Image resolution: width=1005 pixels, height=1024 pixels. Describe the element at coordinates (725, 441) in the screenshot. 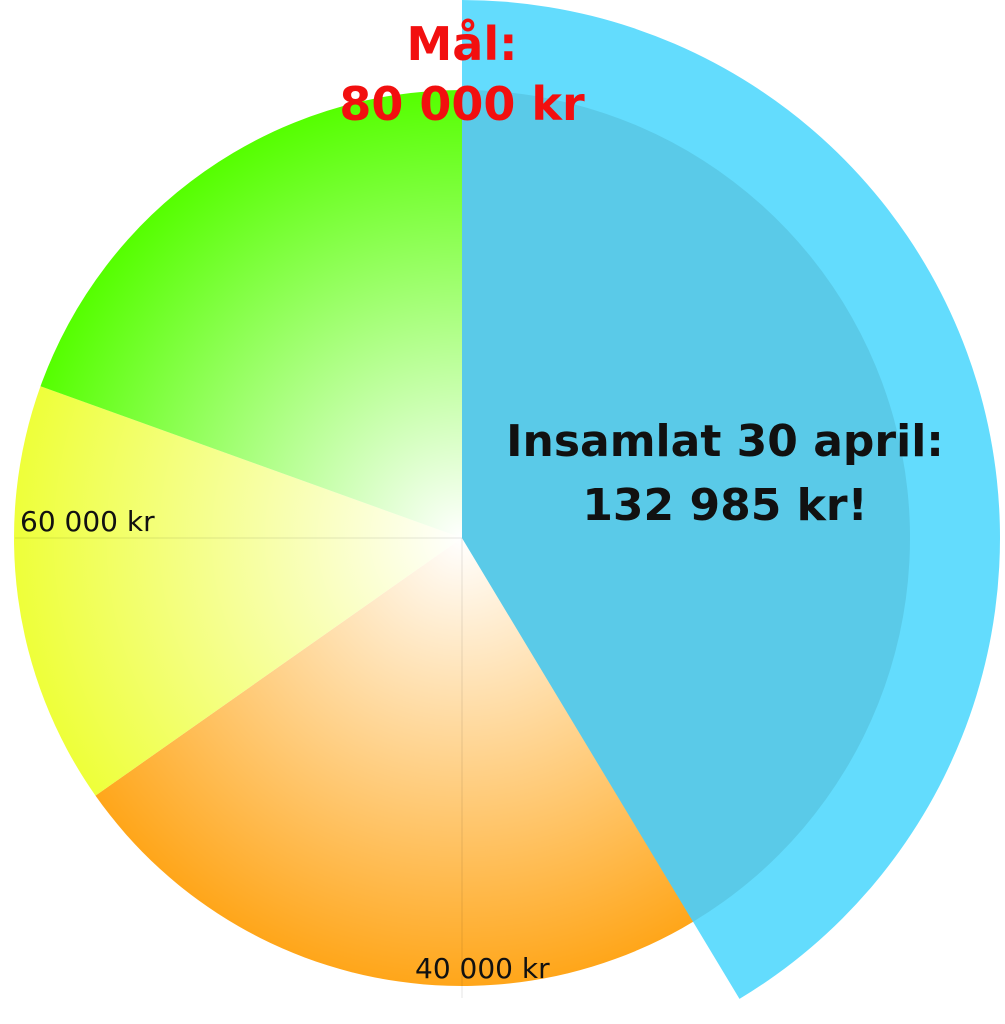

I see `collected-title: Insamlat 30 april:` at that location.